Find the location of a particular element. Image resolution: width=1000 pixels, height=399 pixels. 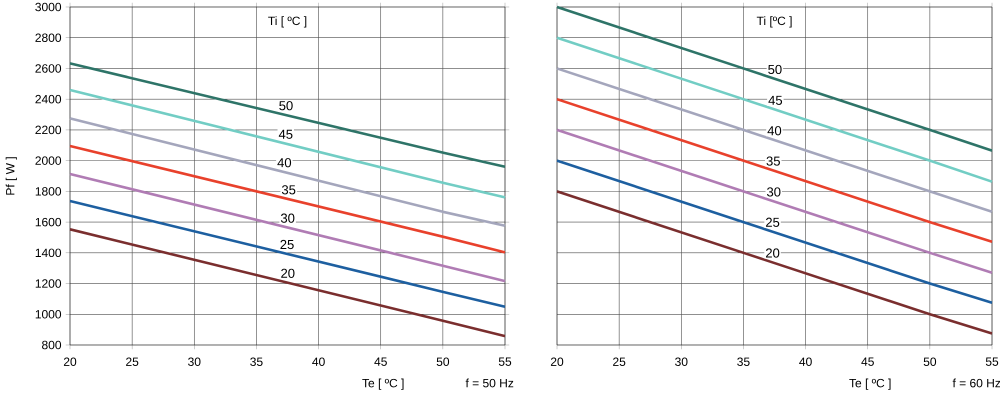

legend-title: Ti [ ºC ] is located at coordinates (287, 22).